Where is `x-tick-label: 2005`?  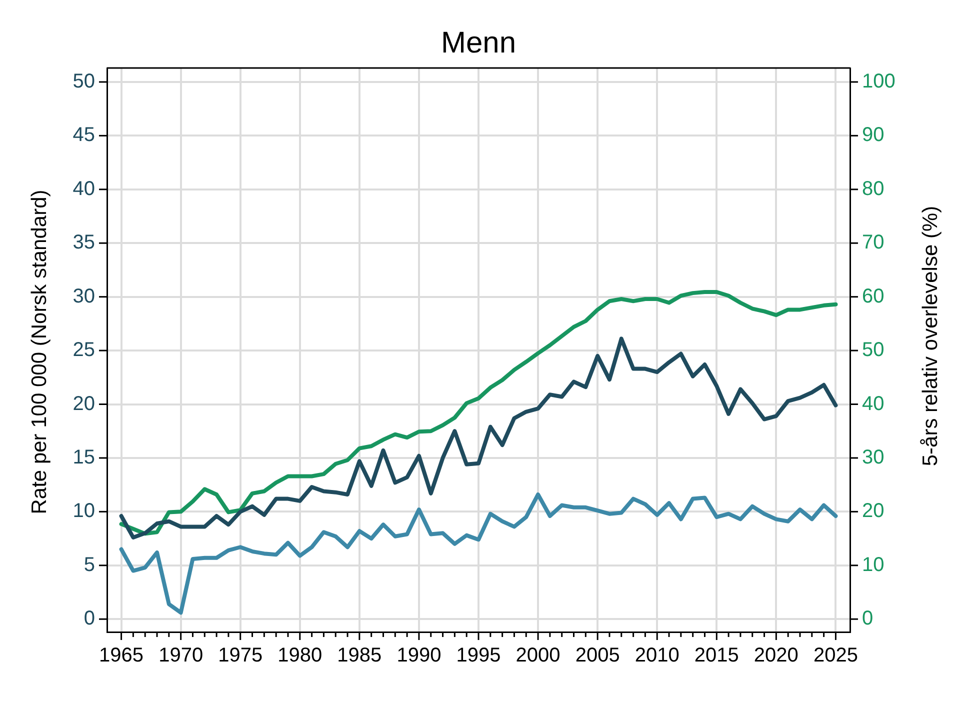 x-tick-label: 2005 is located at coordinates (597, 655).